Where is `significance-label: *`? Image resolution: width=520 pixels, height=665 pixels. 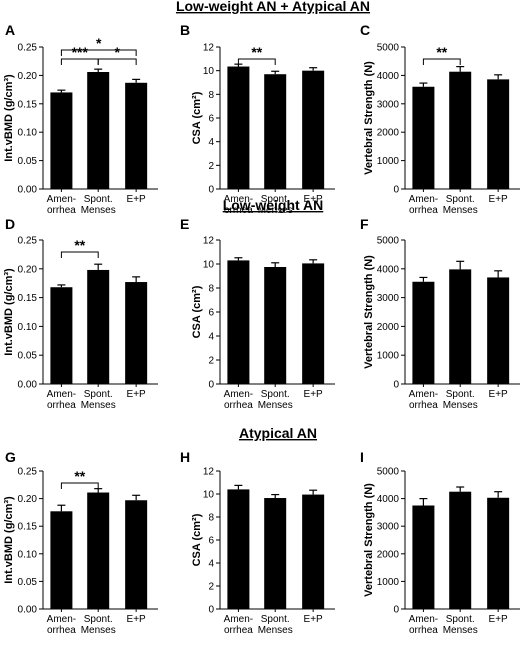 significance-label: * is located at coordinates (99, 43).